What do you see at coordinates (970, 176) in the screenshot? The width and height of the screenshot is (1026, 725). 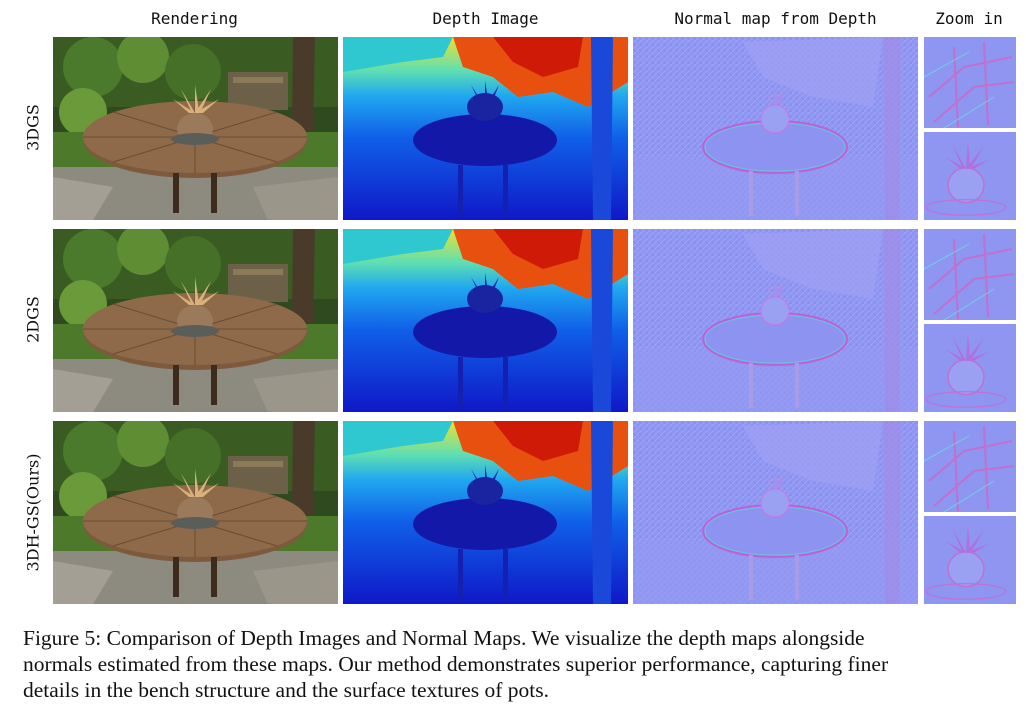 I see `zoom-bottom-3dgs` at bounding box center [970, 176].